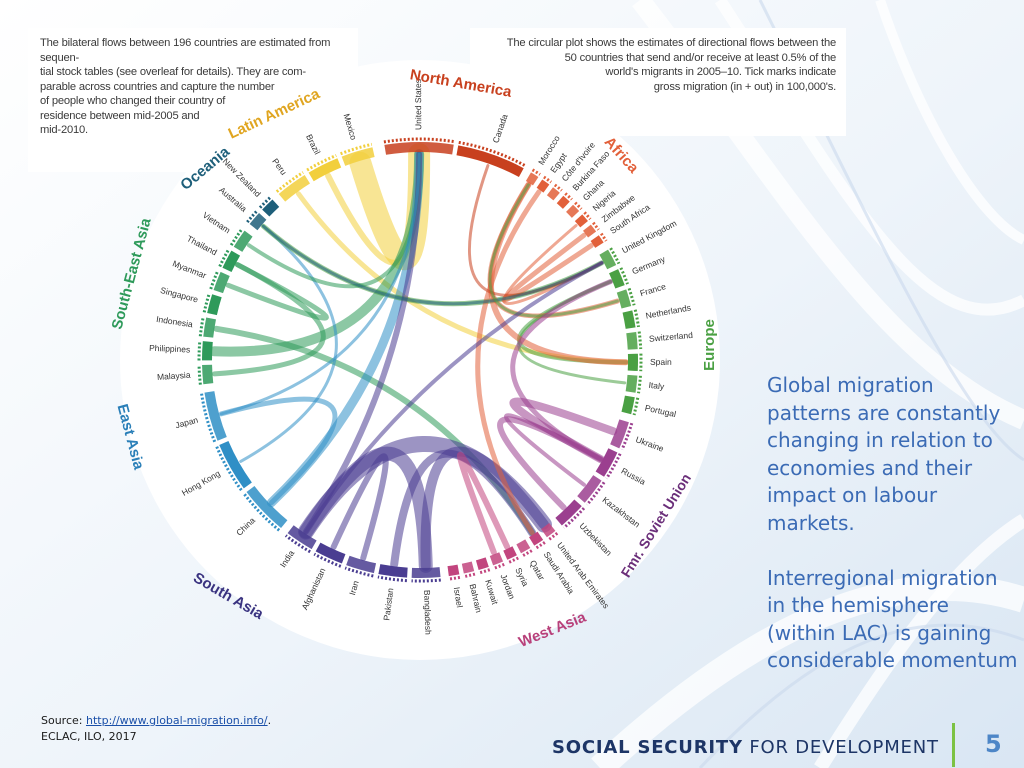  Describe the element at coordinates (89, 736) in the screenshot. I see `source-organisations: ECLAC, ILO, 2017` at that location.